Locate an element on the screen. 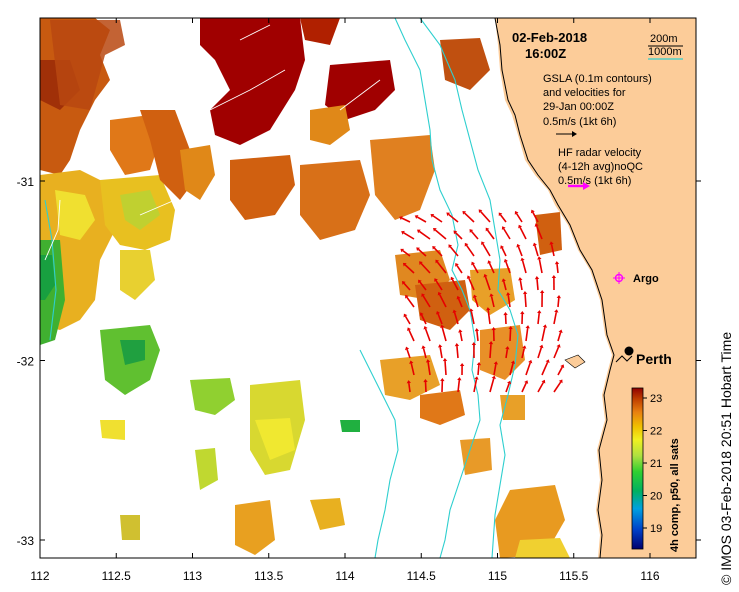  colorbar-gradient is located at coordinates (637, 468).